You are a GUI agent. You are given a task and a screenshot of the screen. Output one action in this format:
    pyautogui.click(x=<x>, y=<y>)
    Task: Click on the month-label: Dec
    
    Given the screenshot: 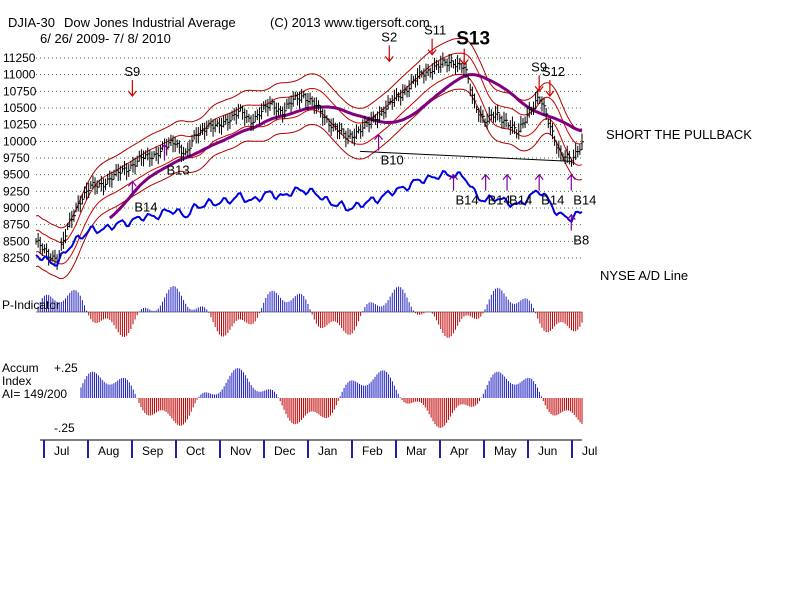 What is the action you would take?
    pyautogui.click(x=284, y=451)
    